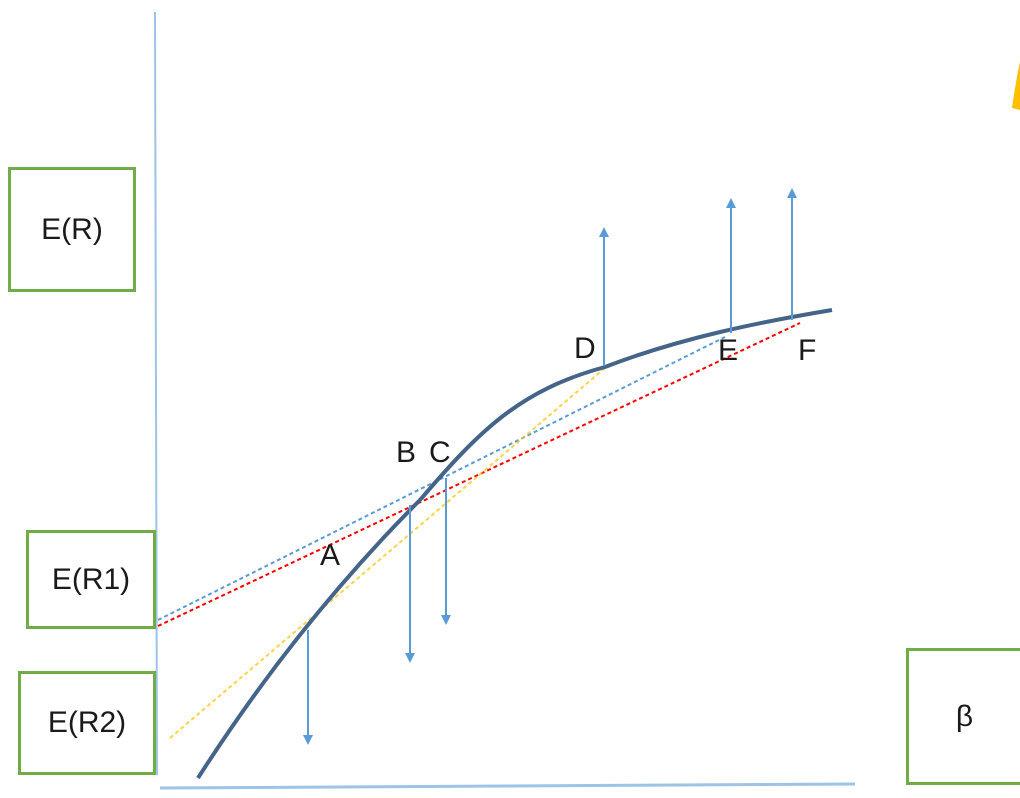 The height and width of the screenshot is (798, 1020). What do you see at coordinates (507, 786) in the screenshot?
I see `x-axis` at bounding box center [507, 786].